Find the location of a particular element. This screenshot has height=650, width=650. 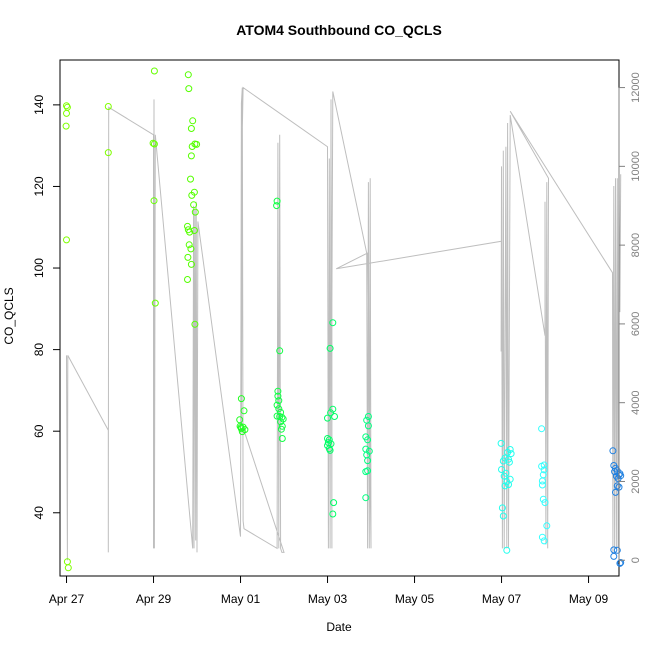

y2-tick-label: 4000 is located at coordinates (636, 402).